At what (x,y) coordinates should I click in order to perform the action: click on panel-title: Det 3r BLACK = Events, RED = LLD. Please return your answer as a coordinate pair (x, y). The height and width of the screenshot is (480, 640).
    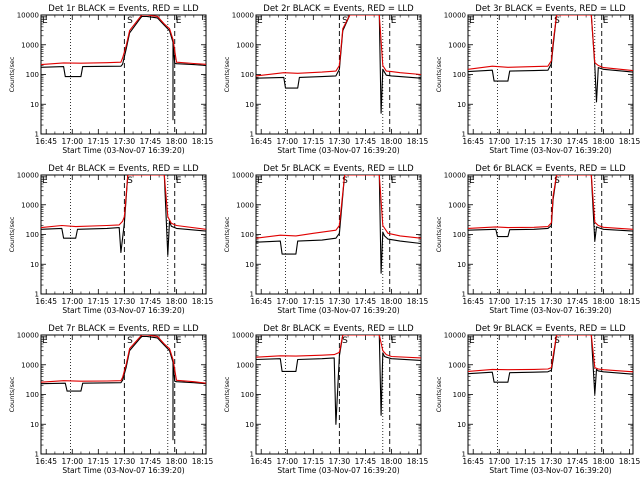
    Looking at the image, I should click on (550, 9).